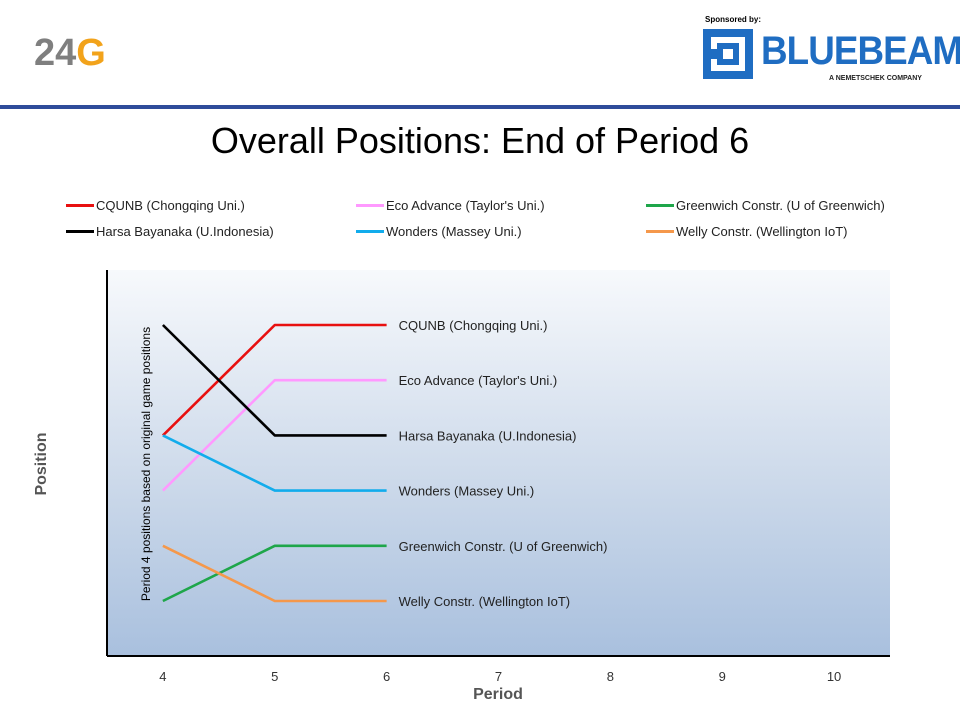  I want to click on end-label-cqunb-chongqing-uni: CQUNB (Chongqing Uni.), so click(473, 325).